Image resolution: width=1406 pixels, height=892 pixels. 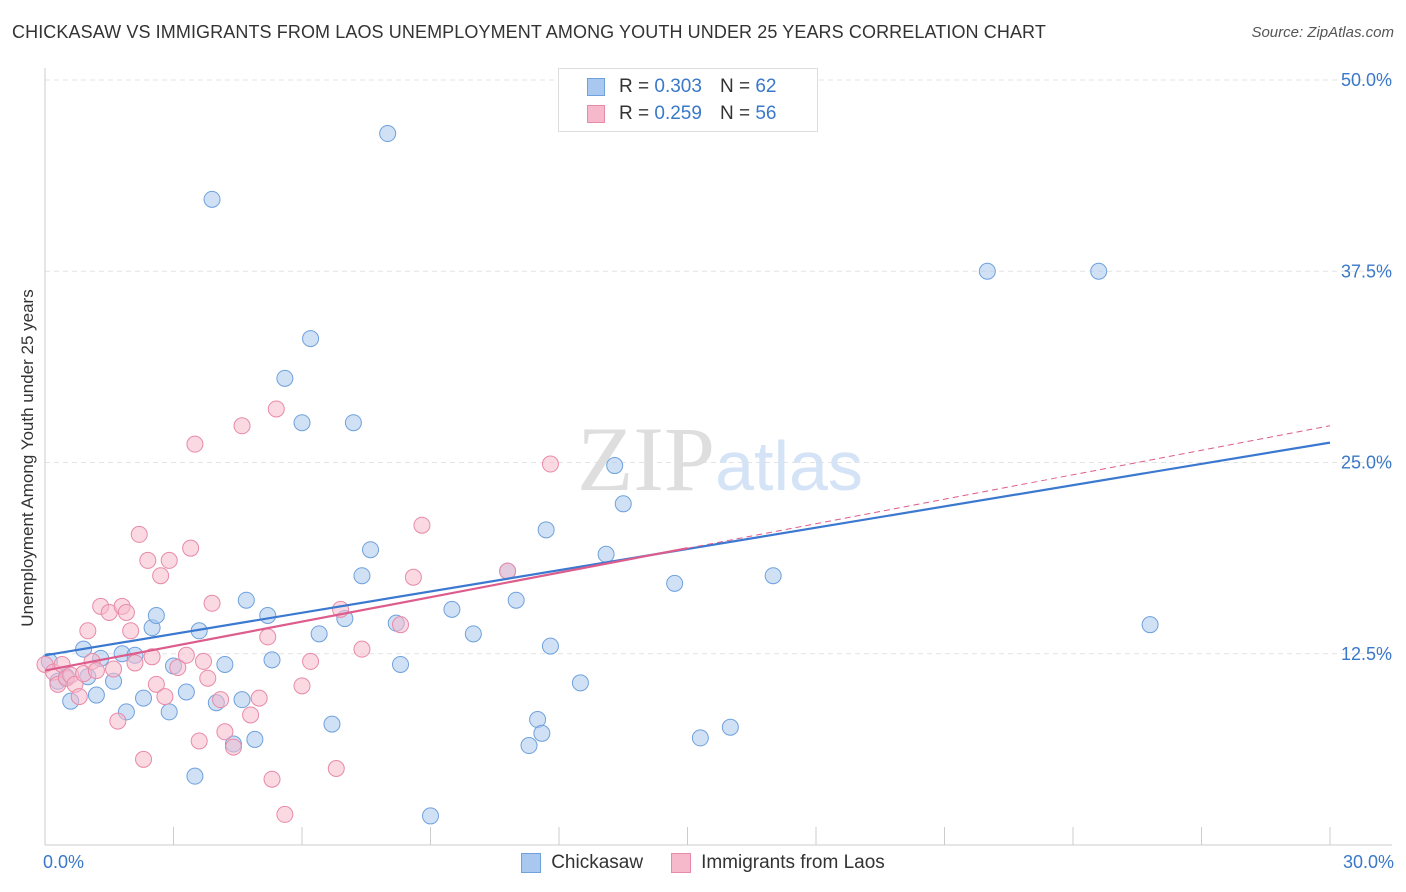 I want to click on legend: R = 0.303 N = 62 R = 0.259 N = 56, so click(x=688, y=100).